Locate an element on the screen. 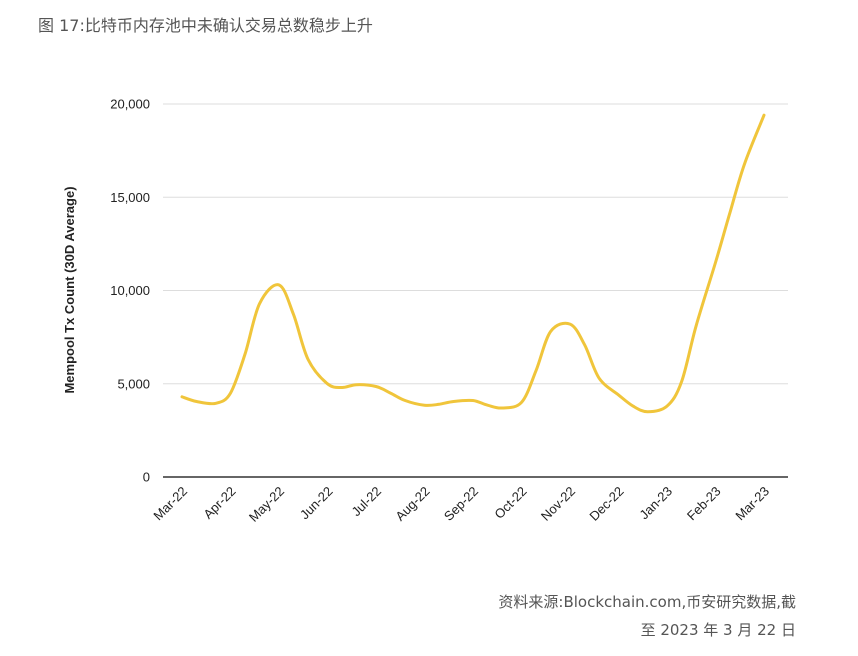 The height and width of the screenshot is (656, 858). y-tick-label: 5,000 is located at coordinates (133, 383).